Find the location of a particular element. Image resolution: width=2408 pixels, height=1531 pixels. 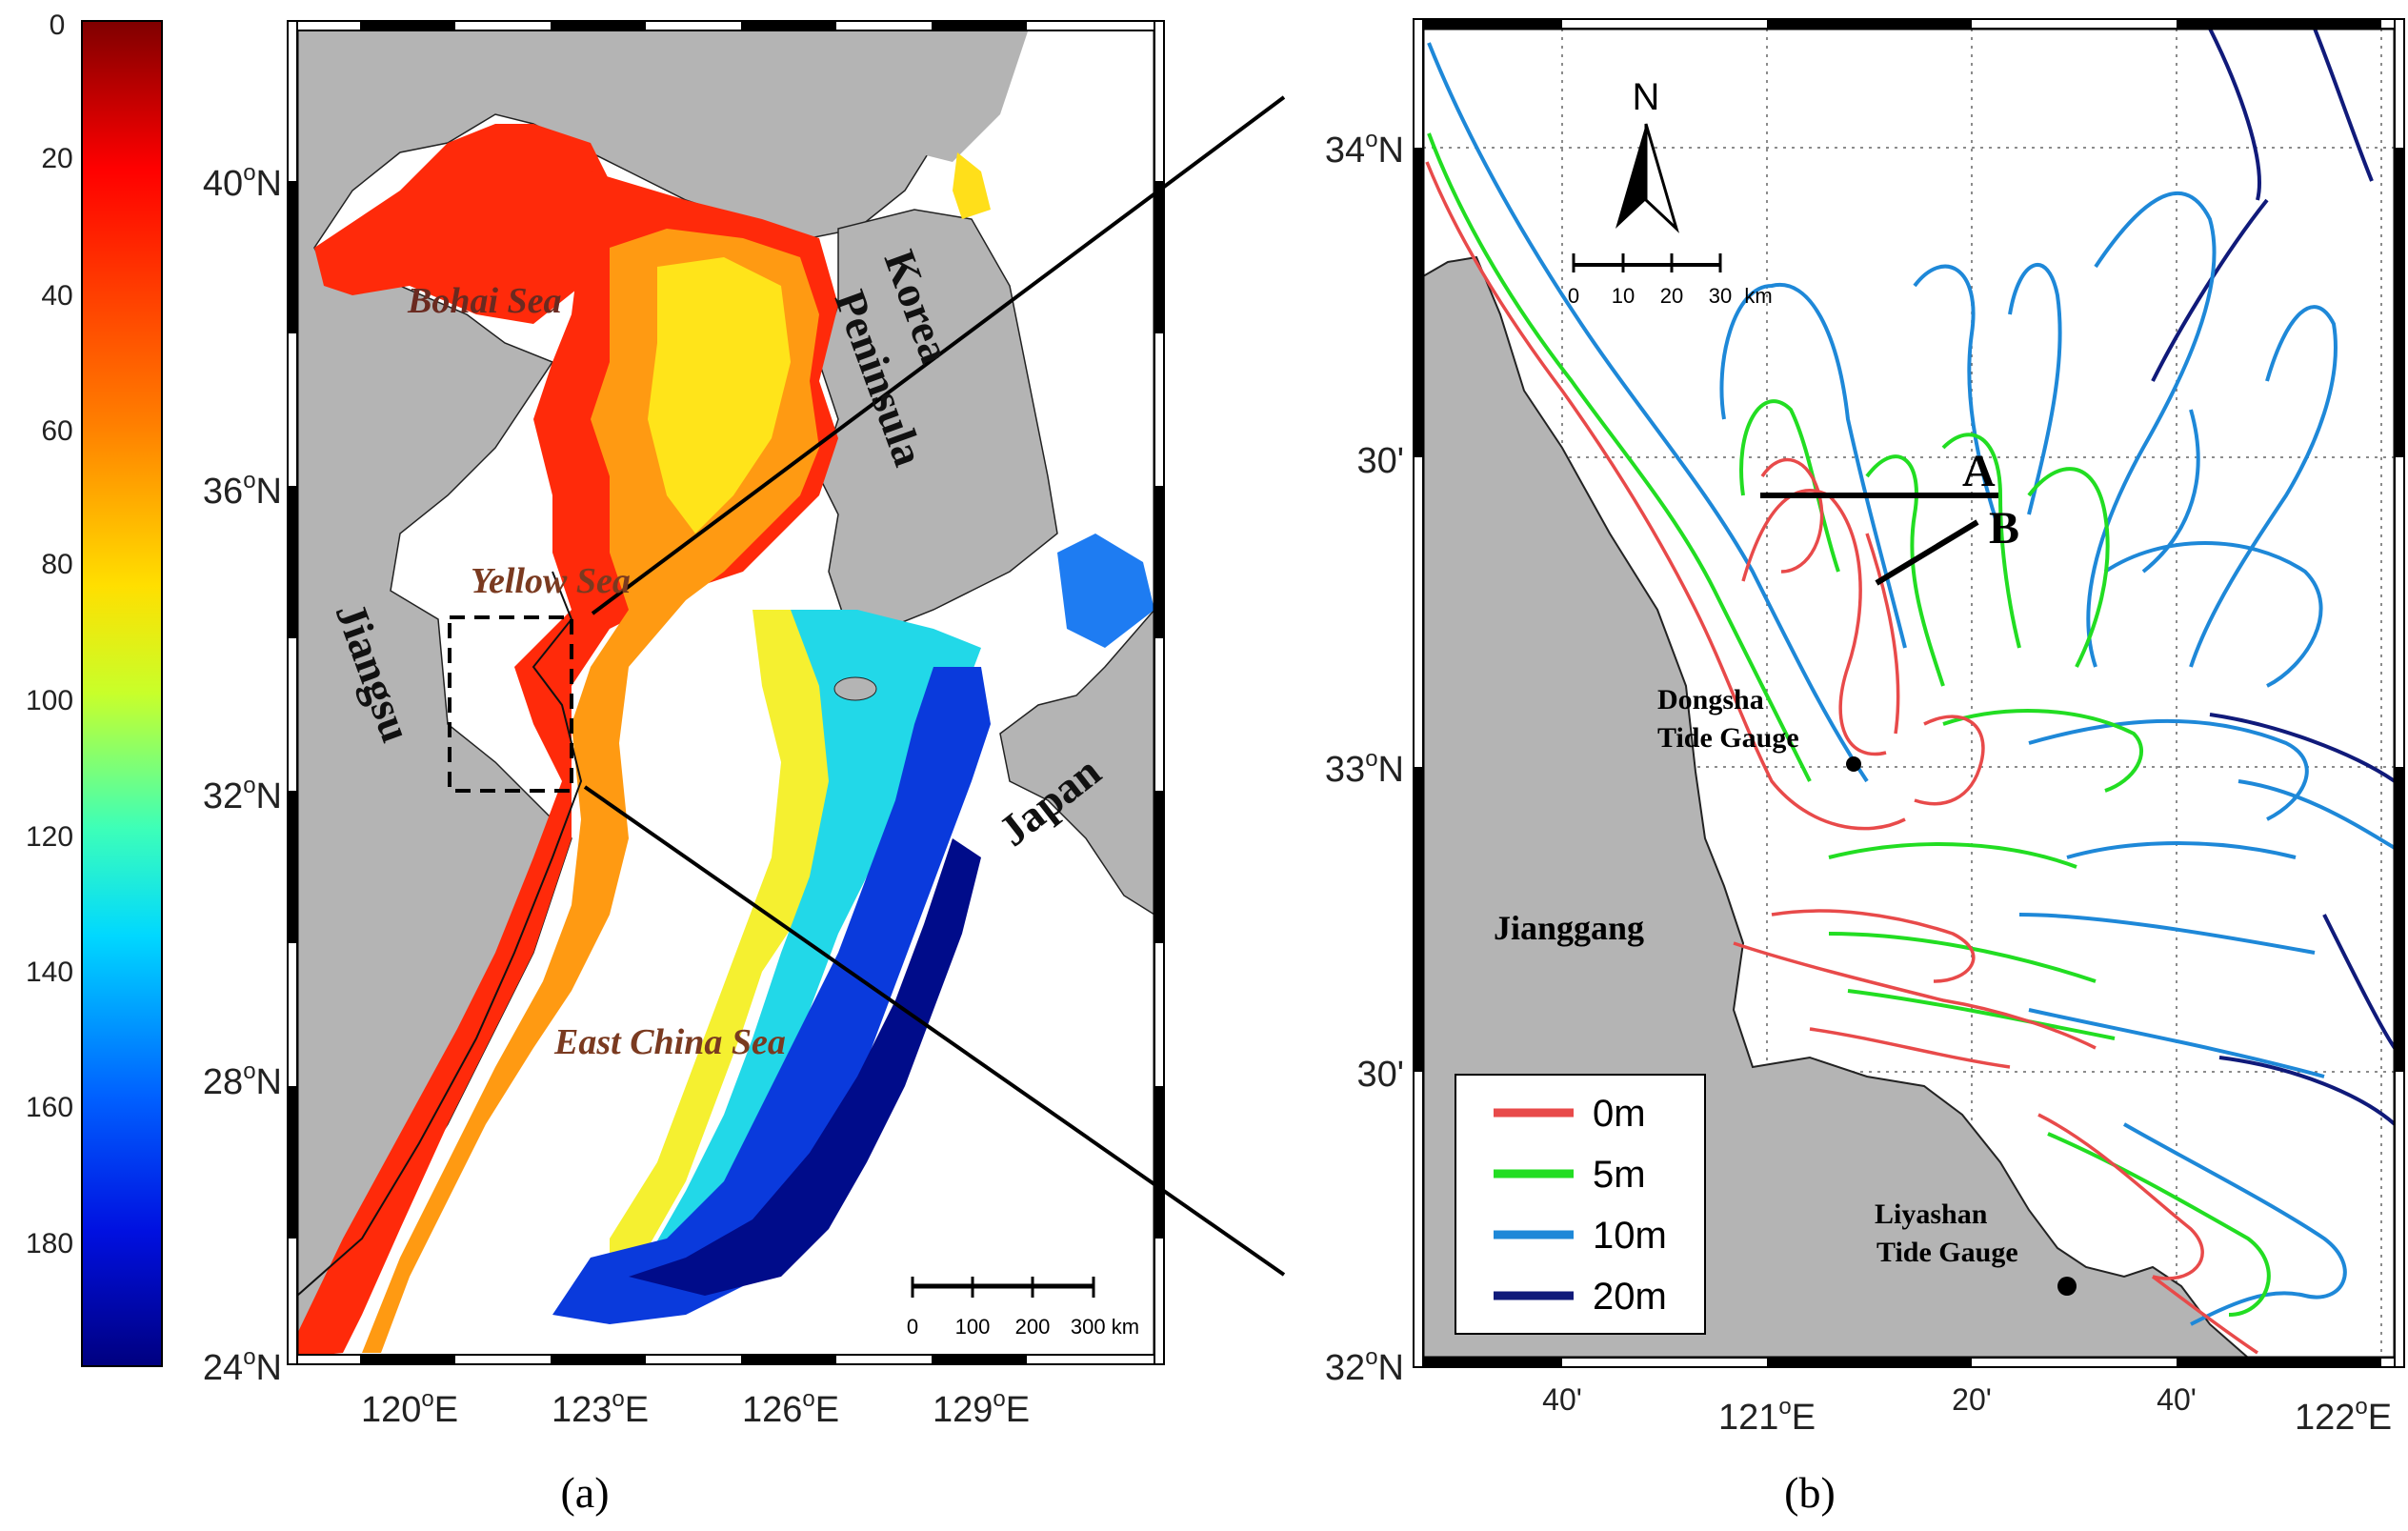

section-label-a: A is located at coordinates (1979, 471).